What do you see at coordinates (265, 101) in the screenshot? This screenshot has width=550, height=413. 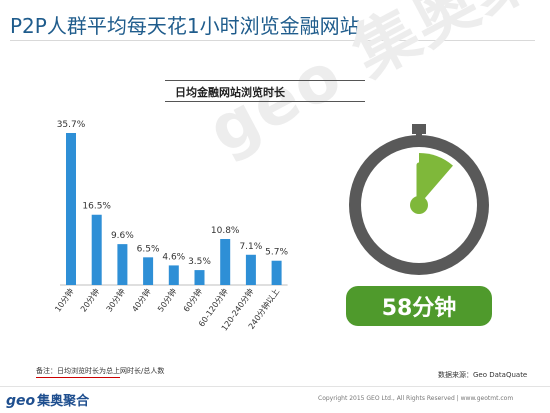 I see `chart-title-rule-bottom` at bounding box center [265, 101].